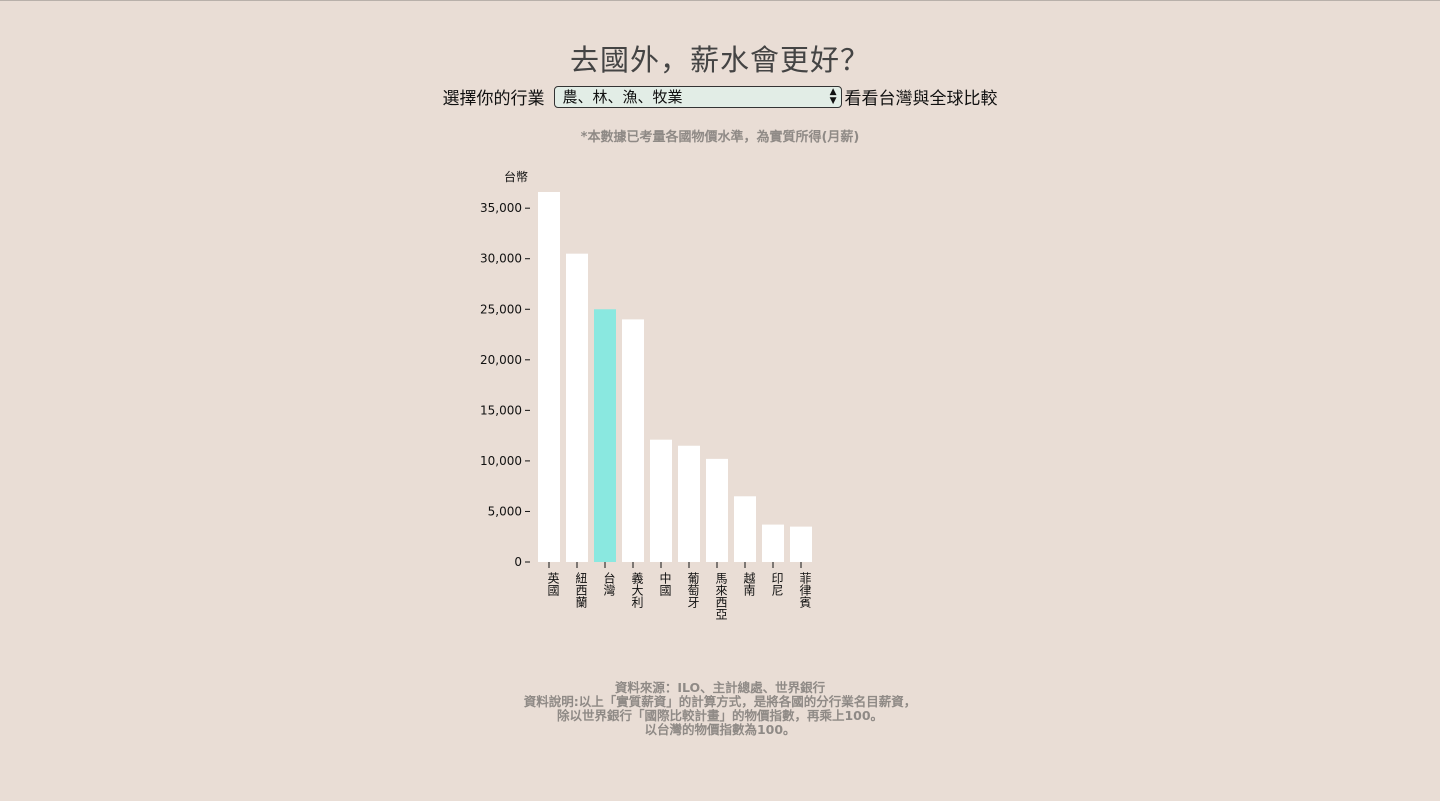 Image resolution: width=1440 pixels, height=801 pixels. What do you see at coordinates (501, 309) in the screenshot?
I see `y-tick-label: 25,000` at bounding box center [501, 309].